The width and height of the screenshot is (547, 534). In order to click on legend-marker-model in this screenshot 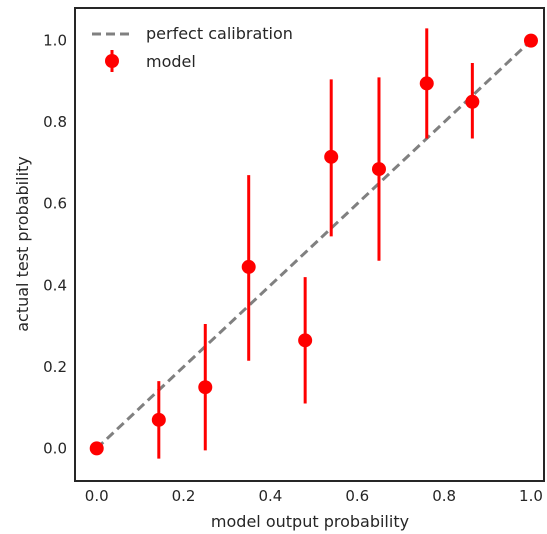, I will do `click(112, 61)`.